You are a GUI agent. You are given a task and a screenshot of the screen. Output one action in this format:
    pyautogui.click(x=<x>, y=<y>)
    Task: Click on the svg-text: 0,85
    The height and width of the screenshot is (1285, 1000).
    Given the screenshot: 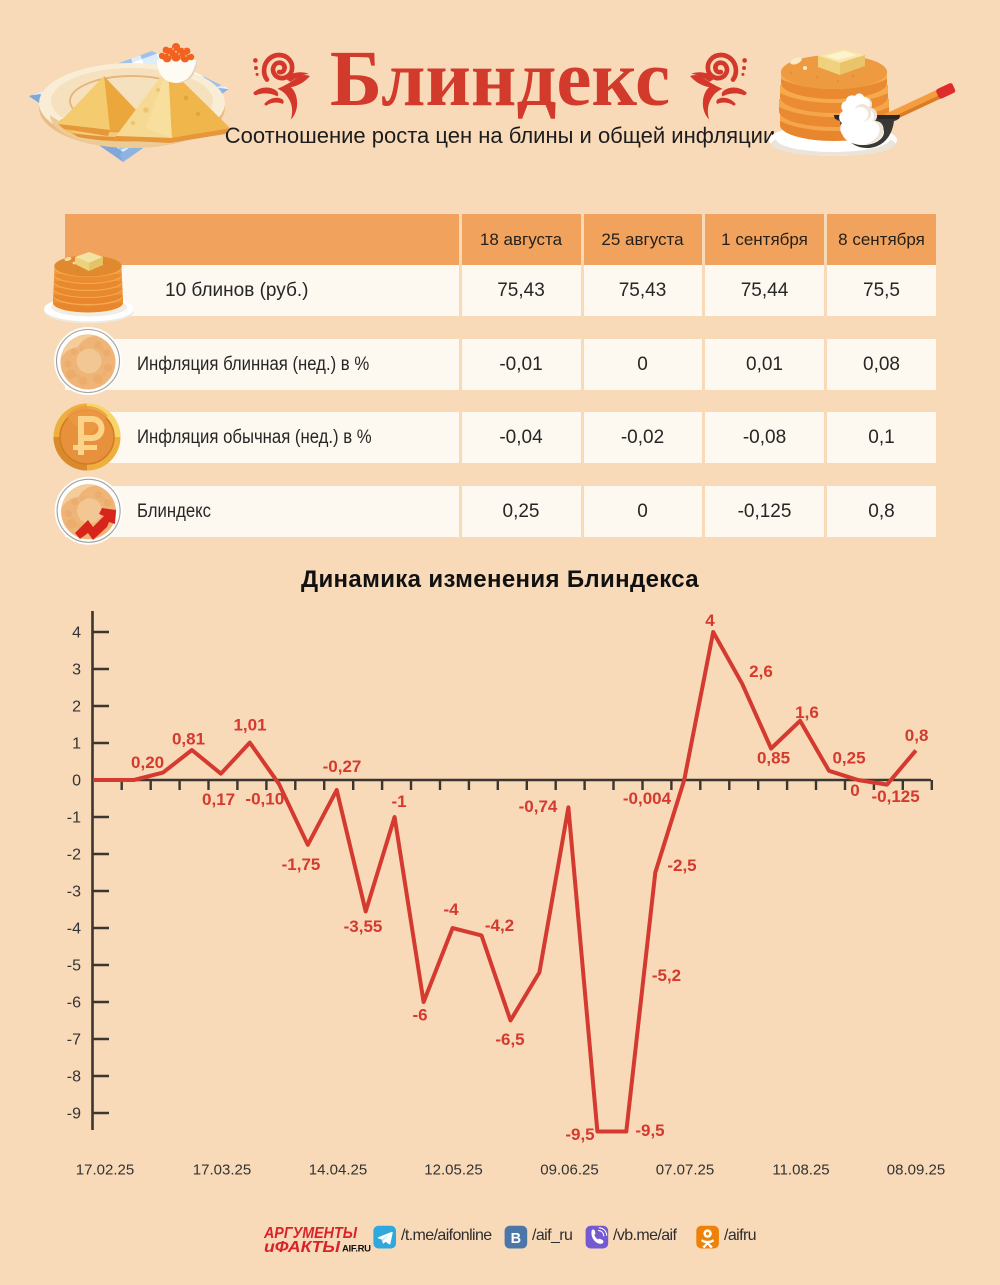 What is the action you would take?
    pyautogui.click(x=773, y=758)
    